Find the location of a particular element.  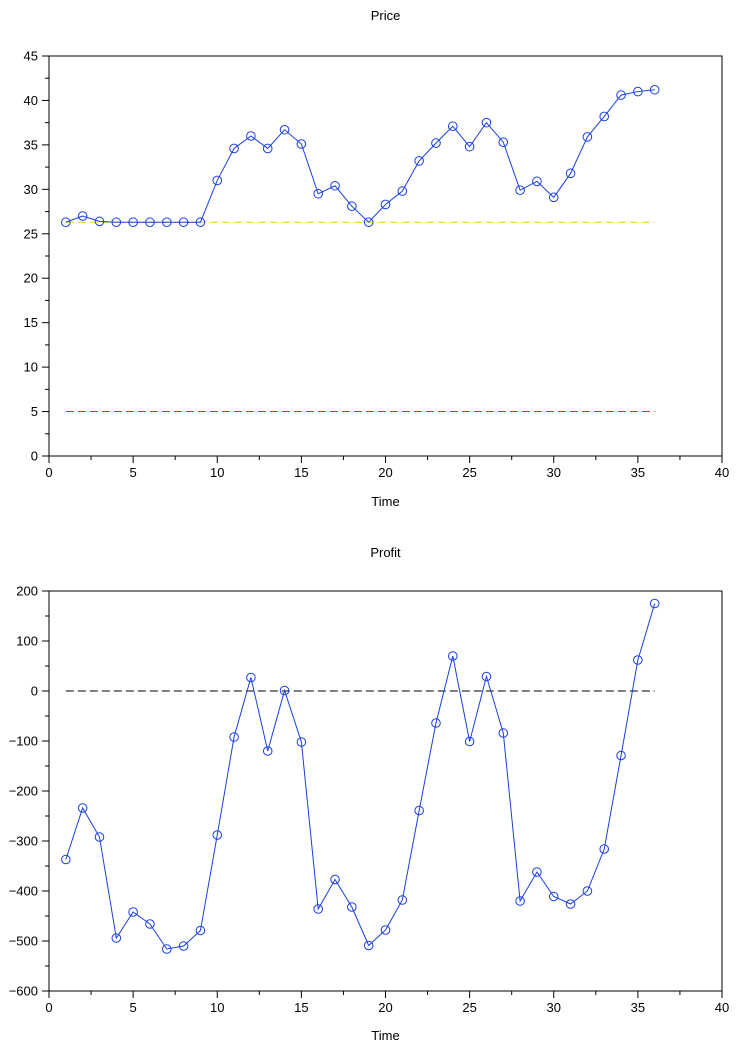

price-x-tick-label: 5 is located at coordinates (133, 472).